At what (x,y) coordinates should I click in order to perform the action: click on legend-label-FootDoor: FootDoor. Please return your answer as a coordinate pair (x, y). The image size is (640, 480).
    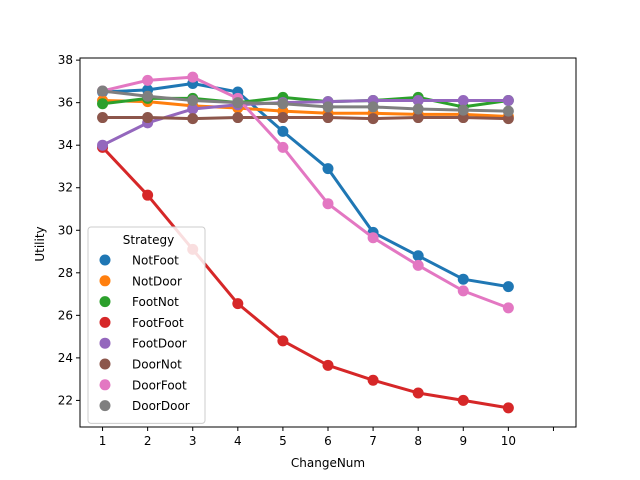
    Looking at the image, I should click on (159, 344).